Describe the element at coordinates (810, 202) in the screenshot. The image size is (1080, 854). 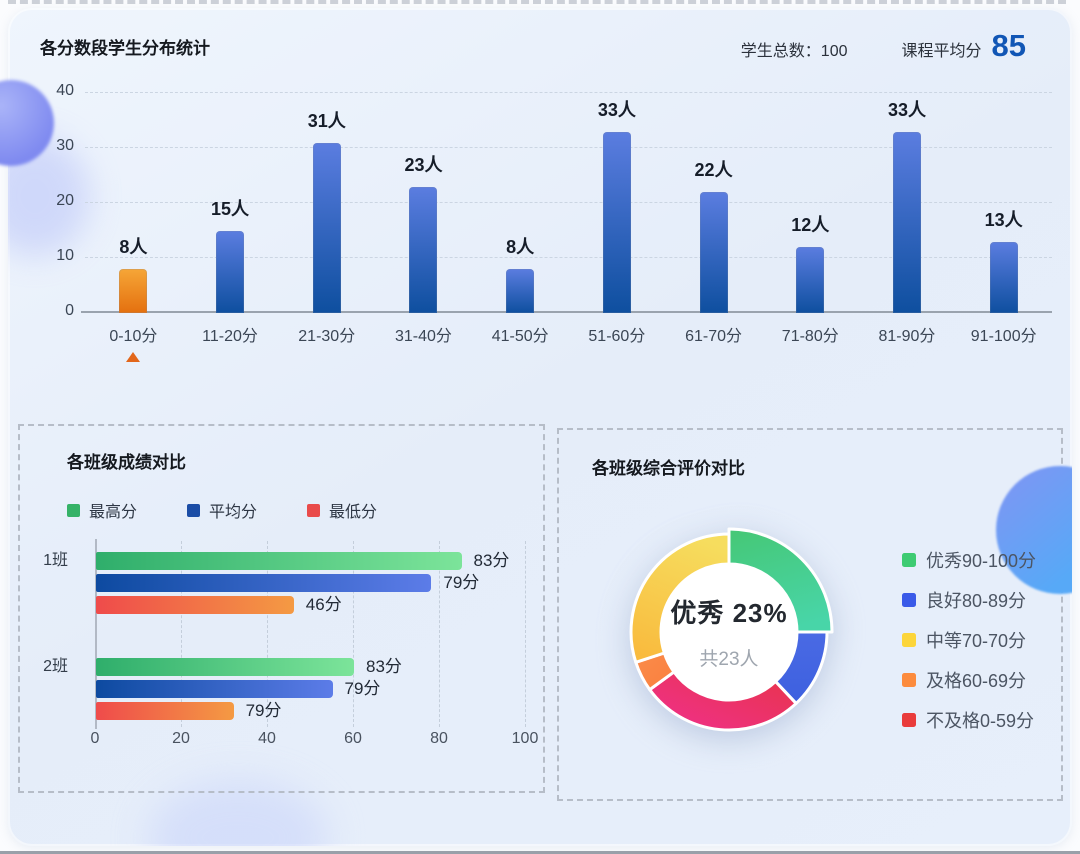
I see `bar-slot-7: 12人` at that location.